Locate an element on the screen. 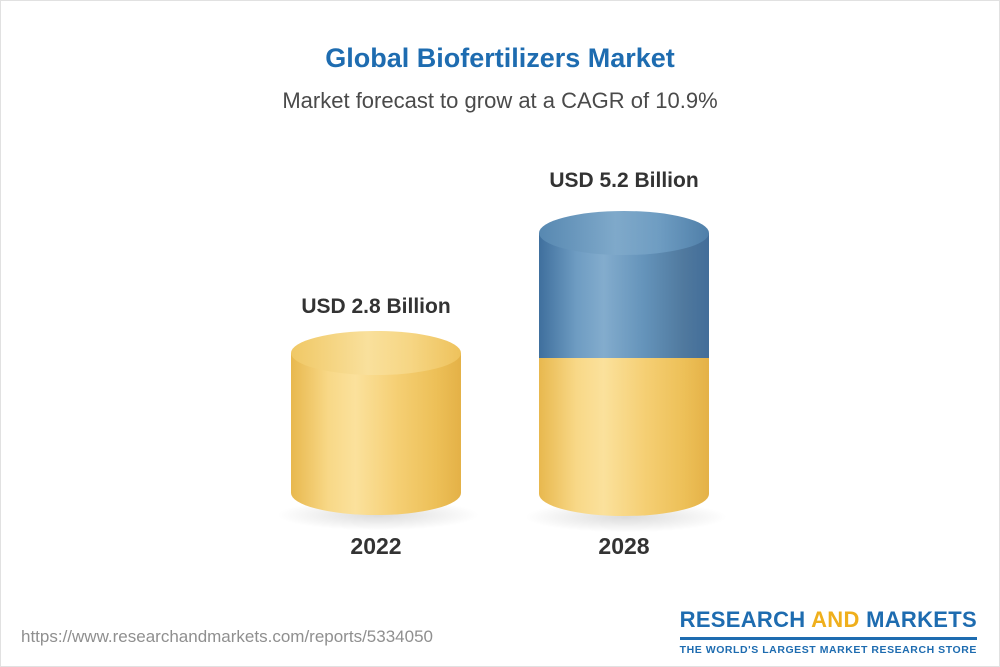 This screenshot has height=667, width=1000. bar-2028-top-ellipse is located at coordinates (624, 233).